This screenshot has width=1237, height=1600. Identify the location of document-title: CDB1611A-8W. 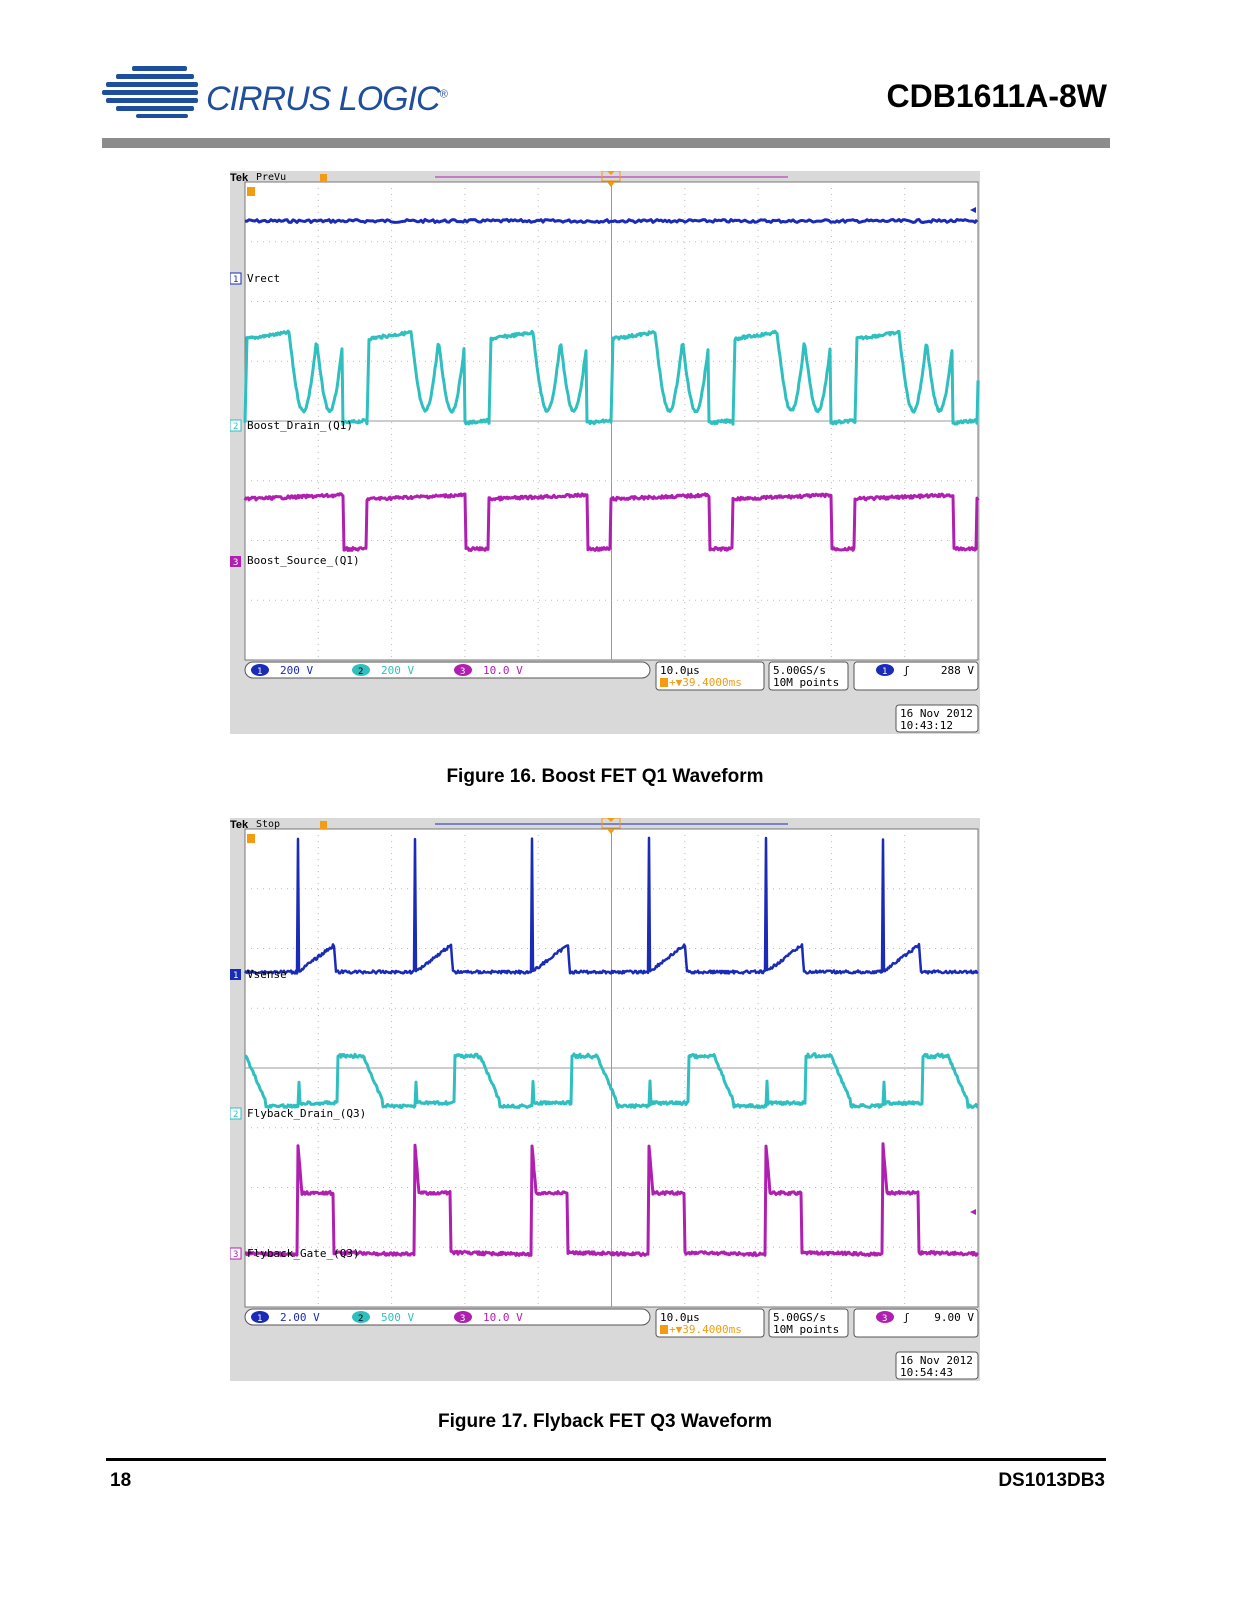
(996, 96).